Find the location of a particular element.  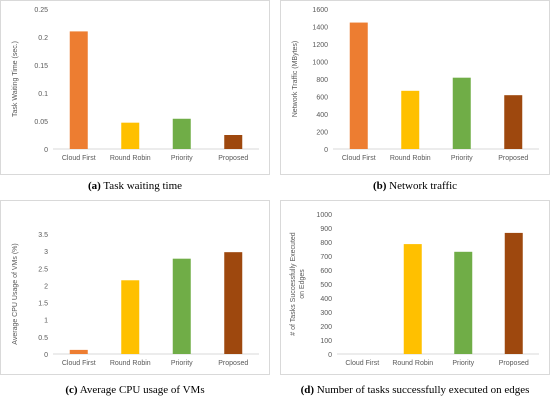

y-tick-label: 1.5 is located at coordinates (43, 304).